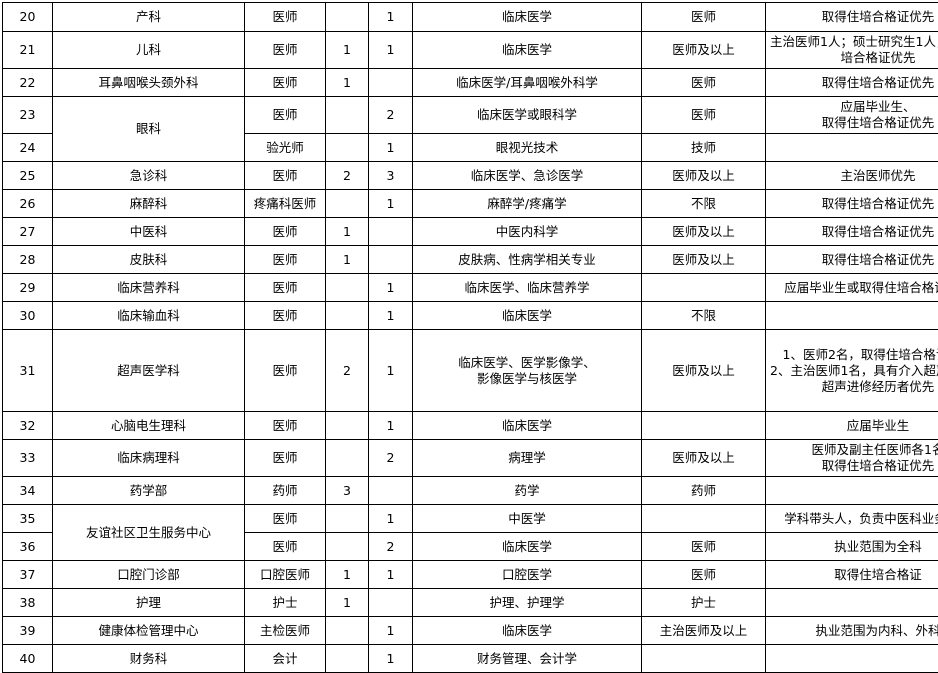 This screenshot has height=673, width=938. What do you see at coordinates (149, 176) in the screenshot?
I see `department-cell: 急诊科` at bounding box center [149, 176].